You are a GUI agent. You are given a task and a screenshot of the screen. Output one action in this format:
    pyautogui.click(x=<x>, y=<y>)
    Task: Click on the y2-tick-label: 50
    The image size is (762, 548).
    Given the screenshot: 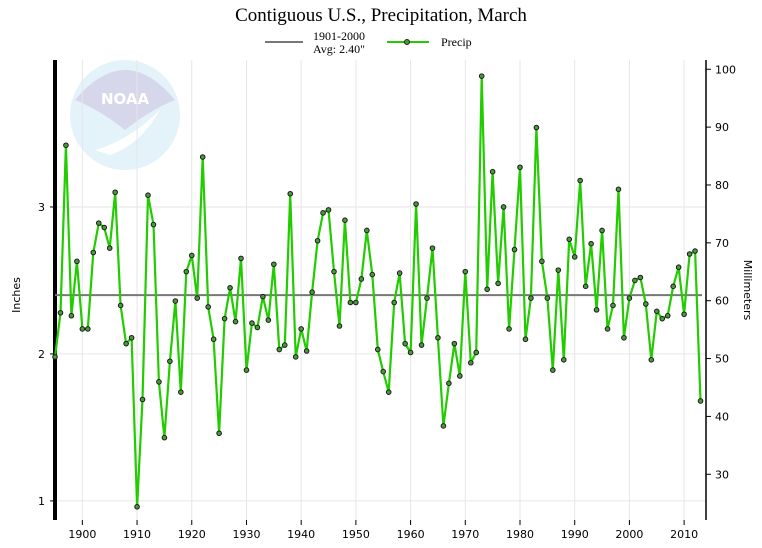 What is the action you would take?
    pyautogui.click(x=722, y=359)
    